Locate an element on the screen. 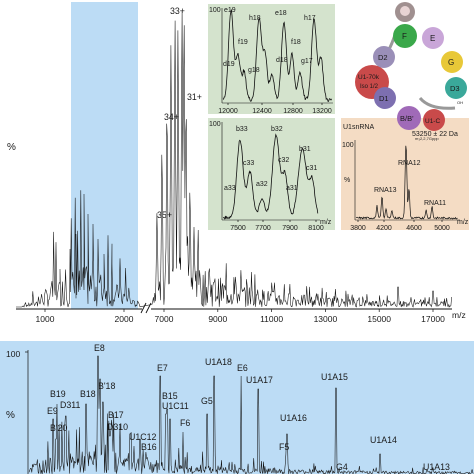 The width and height of the screenshot is (474, 474). inset-c-x-tick-3: 5000 is located at coordinates (442, 228).